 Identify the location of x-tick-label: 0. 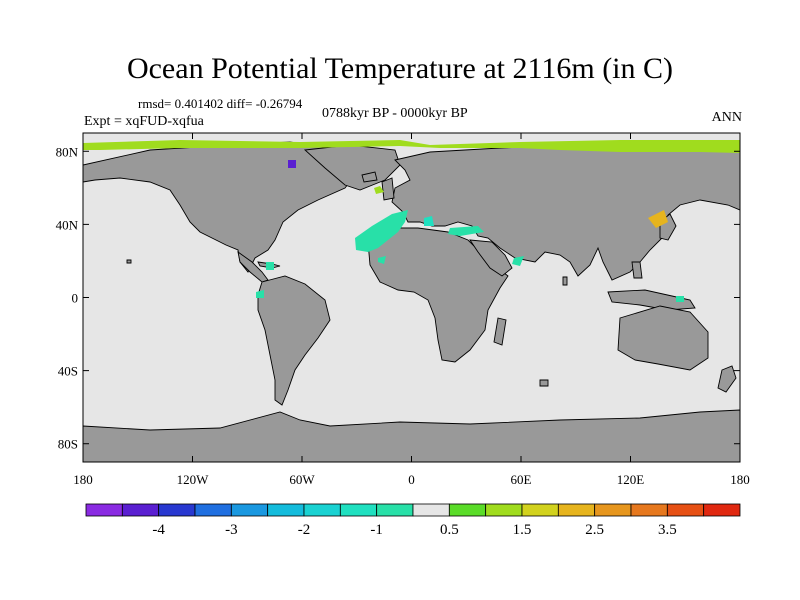
(411, 479).